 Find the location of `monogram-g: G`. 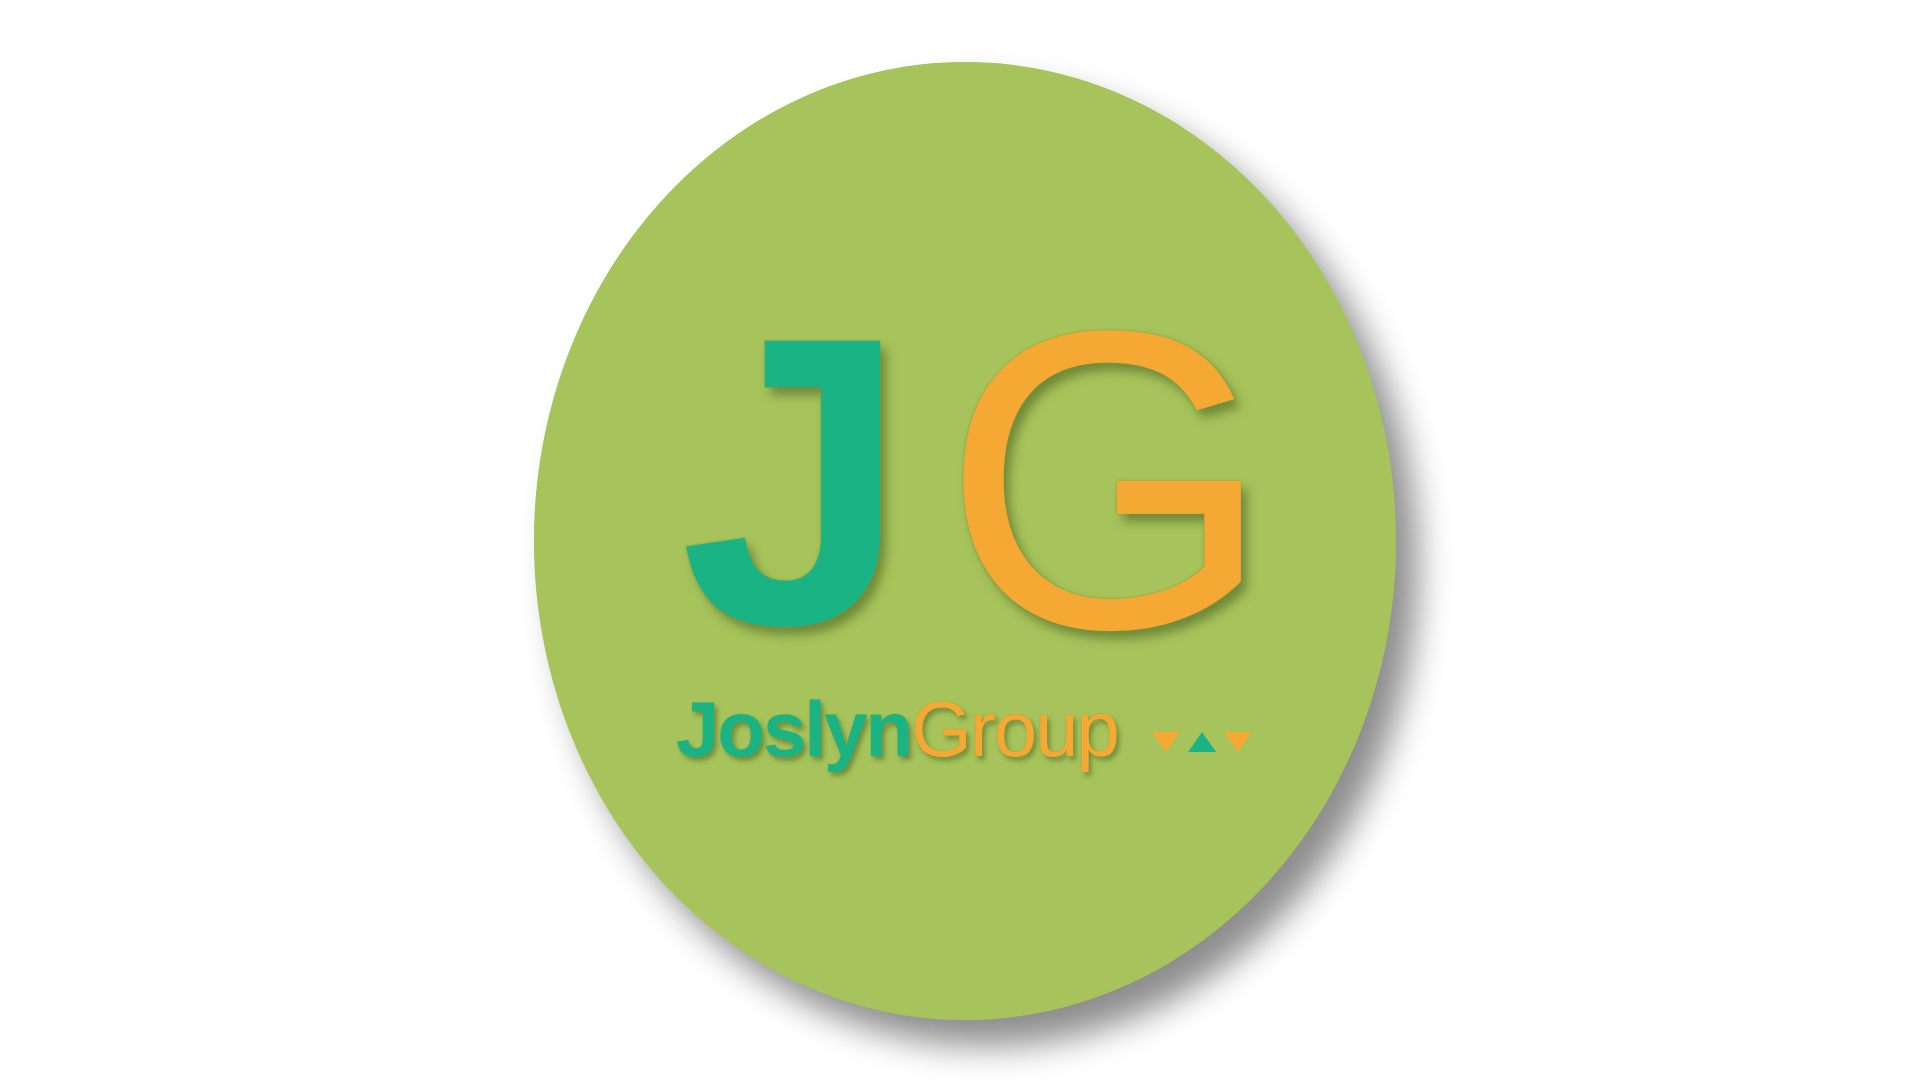

monogram-g: G is located at coordinates (1107, 480).